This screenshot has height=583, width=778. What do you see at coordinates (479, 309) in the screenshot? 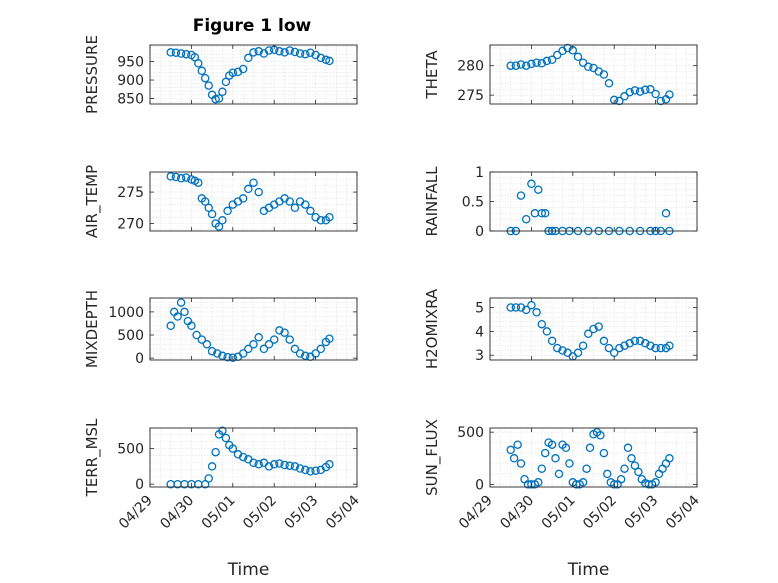
I see `y-tick-label: 5` at bounding box center [479, 309].